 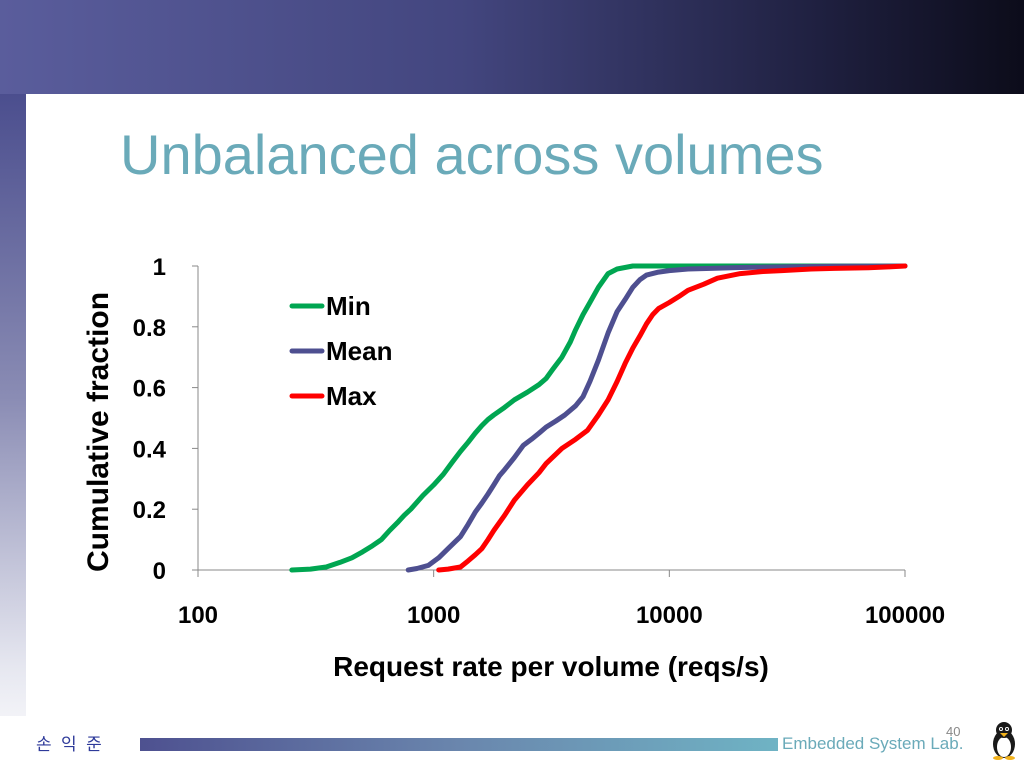 I want to click on x-tick-label: 10000, so click(x=669, y=615).